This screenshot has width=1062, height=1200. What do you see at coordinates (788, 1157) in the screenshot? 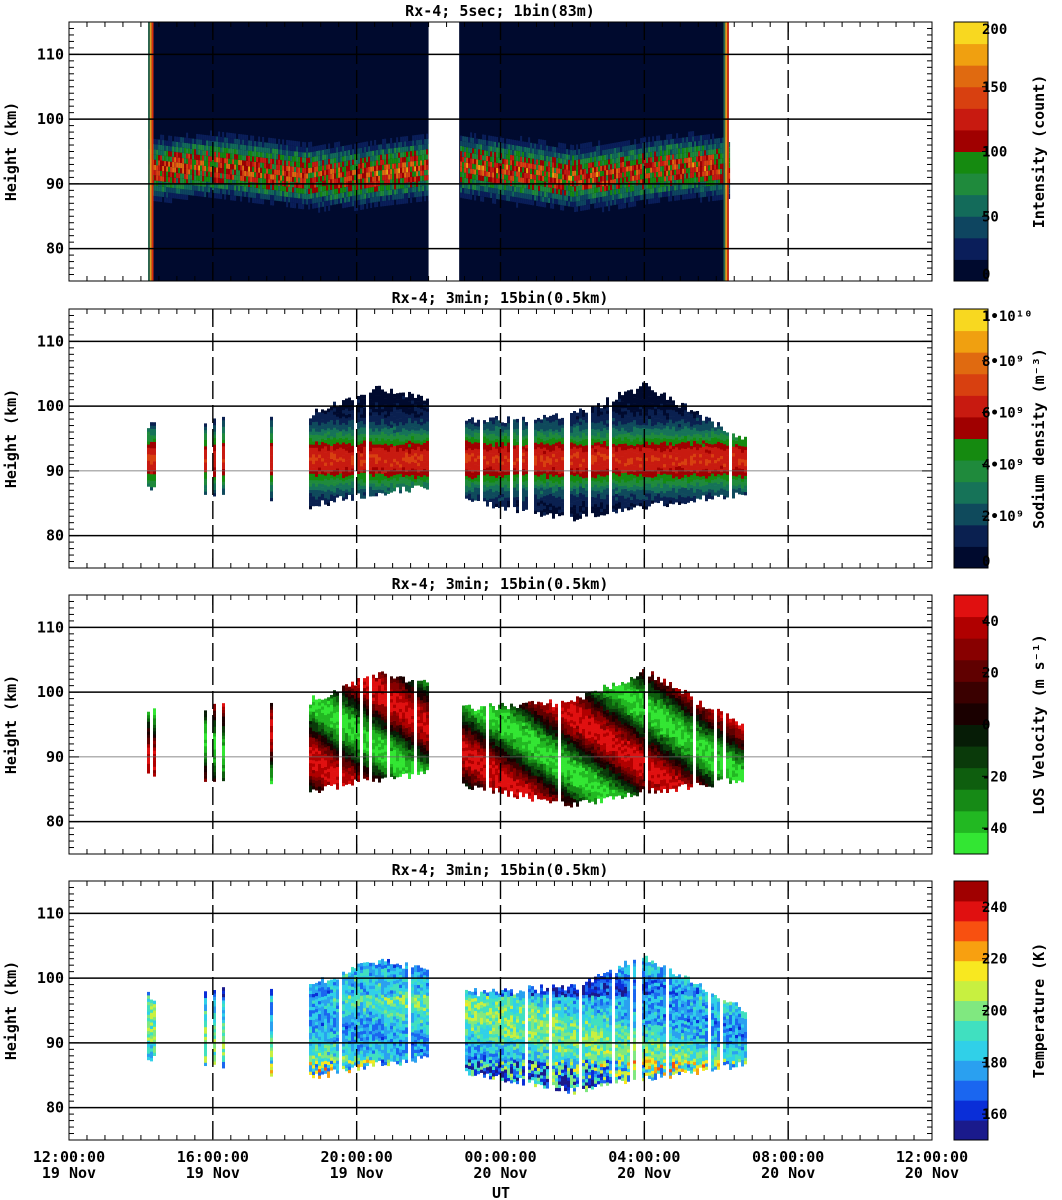
I see `x-tick-label-time: 08:00:00` at bounding box center [788, 1157].